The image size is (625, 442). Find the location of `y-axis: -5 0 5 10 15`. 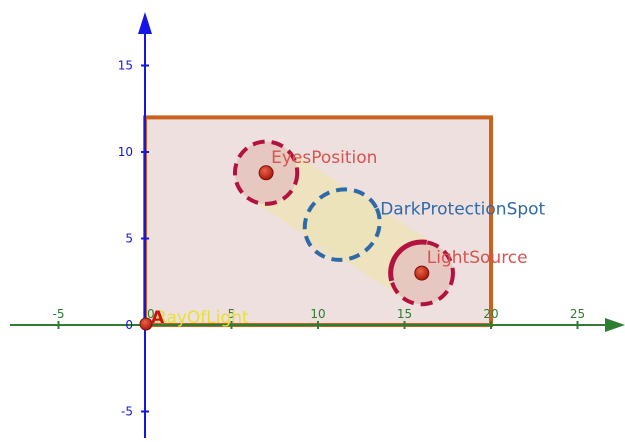

y-axis: -5 0 5 10 15 is located at coordinates (135, 225).